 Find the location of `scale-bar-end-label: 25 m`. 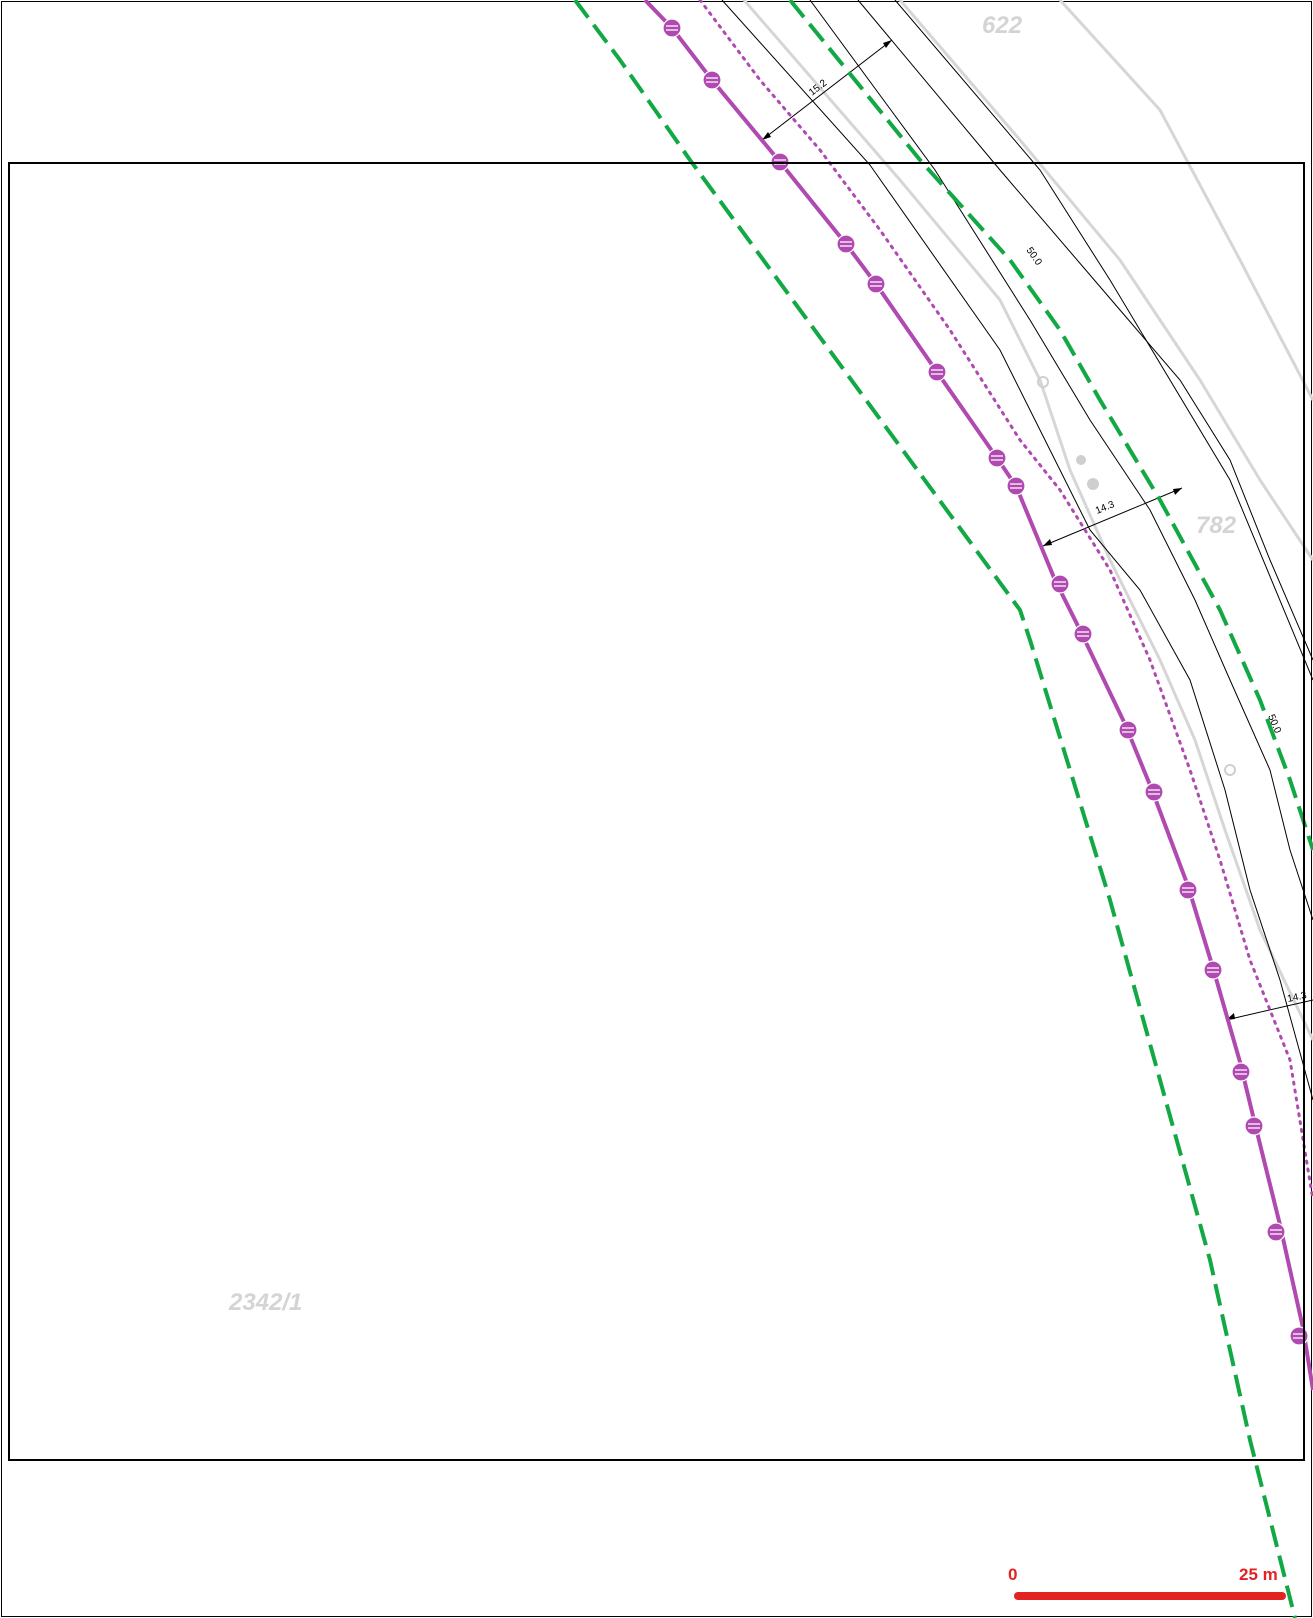

scale-bar-end-label: 25 m is located at coordinates (1258, 1574).